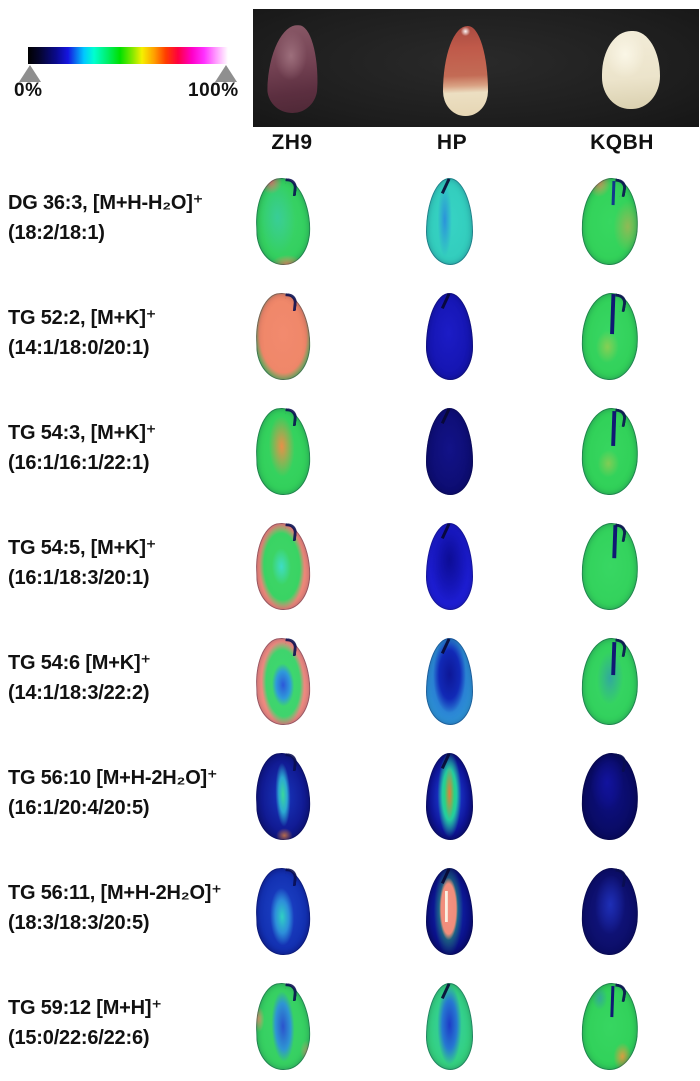  Describe the element at coordinates (30, 73) in the screenshot. I see `colorbar-min-marker-icon` at that location.